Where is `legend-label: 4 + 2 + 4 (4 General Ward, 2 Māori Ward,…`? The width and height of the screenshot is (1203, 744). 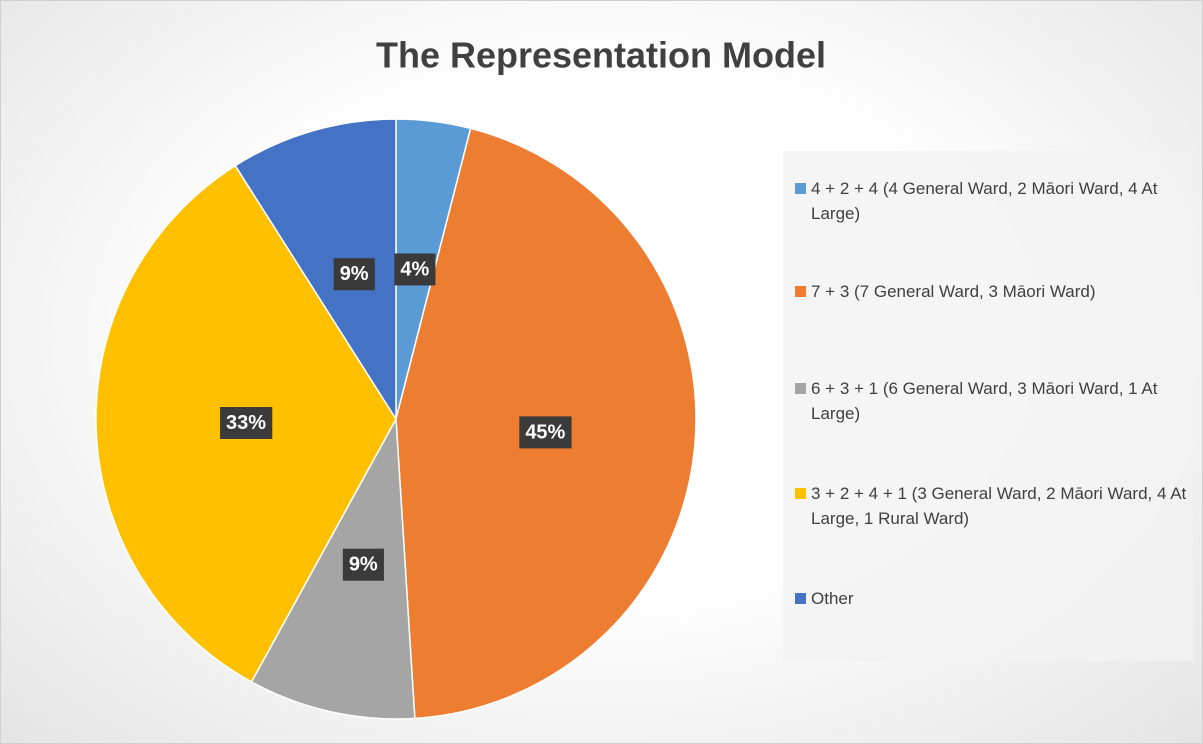
legend-label: 4 + 2 + 4 (4 General Ward, 2 Māori Ward,… is located at coordinates (984, 201).